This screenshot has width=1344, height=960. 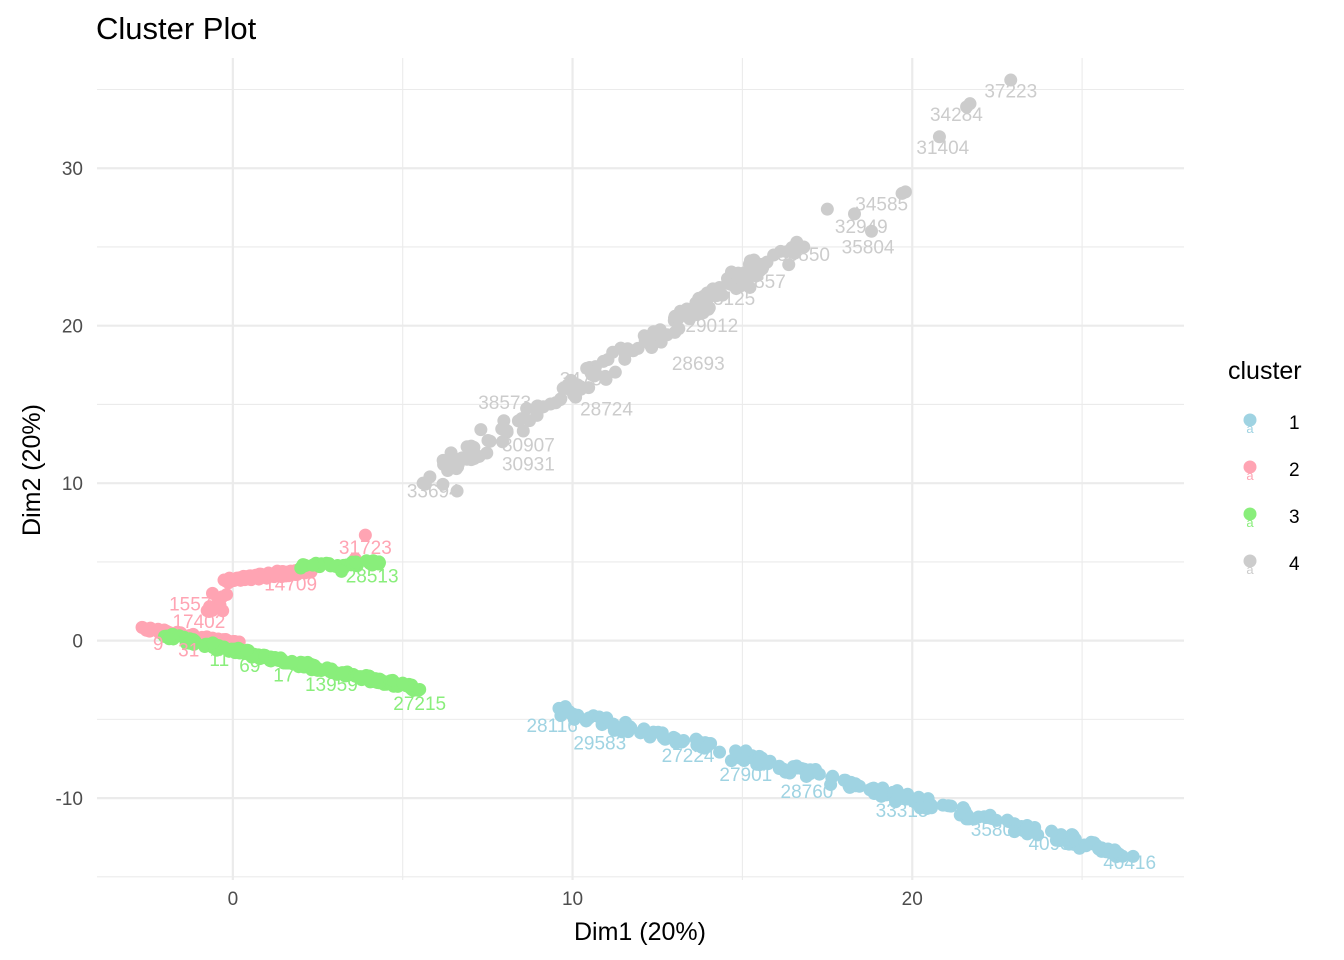 What do you see at coordinates (846, 782) in the screenshot?
I see `cluster-1-points` at bounding box center [846, 782].